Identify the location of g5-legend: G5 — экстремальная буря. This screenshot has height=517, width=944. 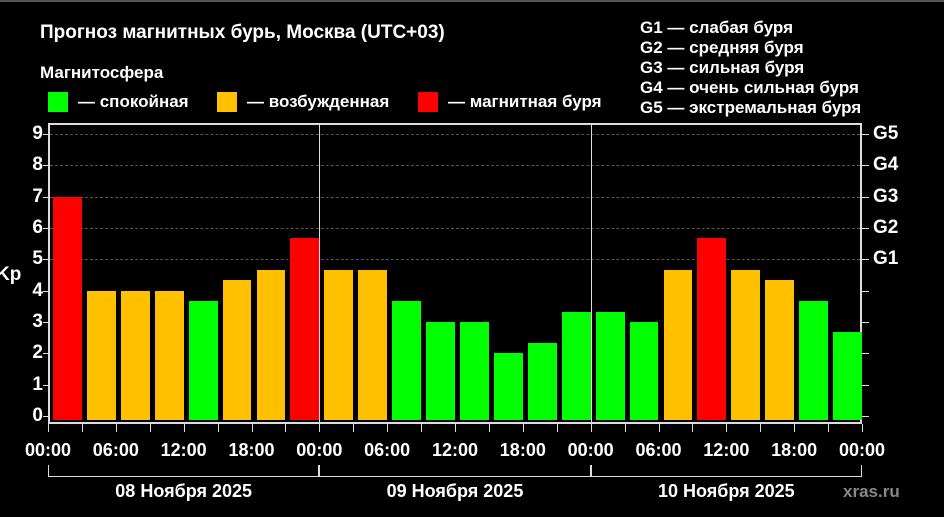
(751, 107).